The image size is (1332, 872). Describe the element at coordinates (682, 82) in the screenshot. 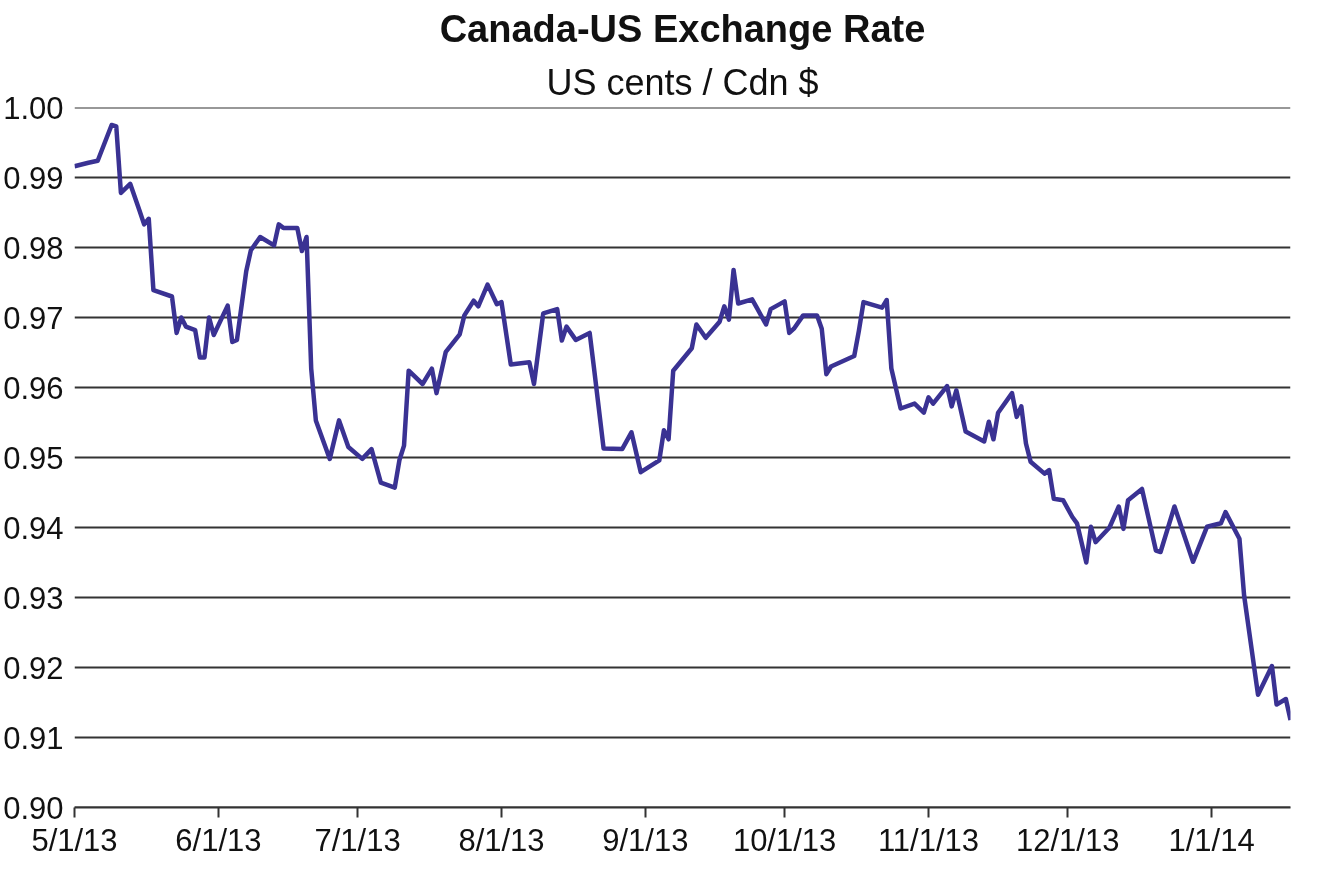

I see `chart-subtitle: US cents / Cdn $` at that location.